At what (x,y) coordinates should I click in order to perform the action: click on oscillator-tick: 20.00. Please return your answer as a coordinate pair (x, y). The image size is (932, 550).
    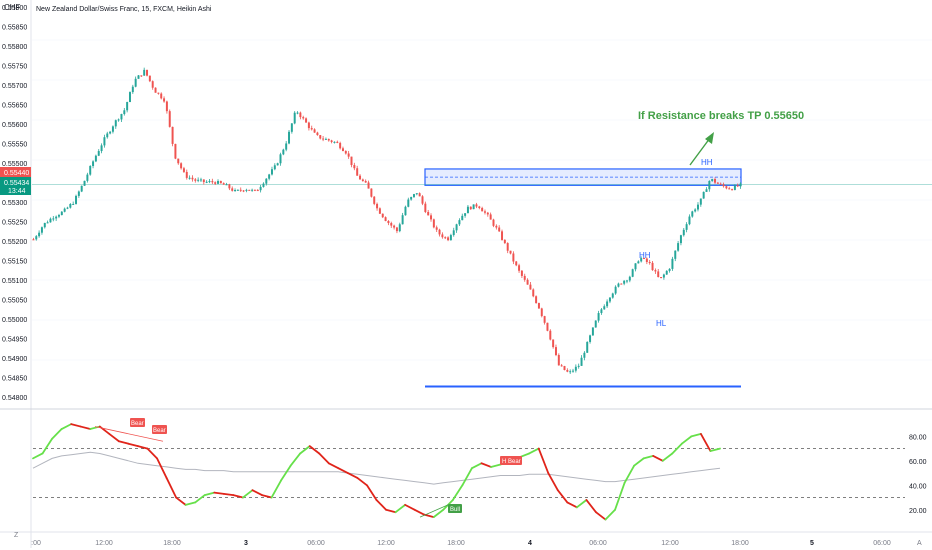
    Looking at the image, I should click on (918, 511).